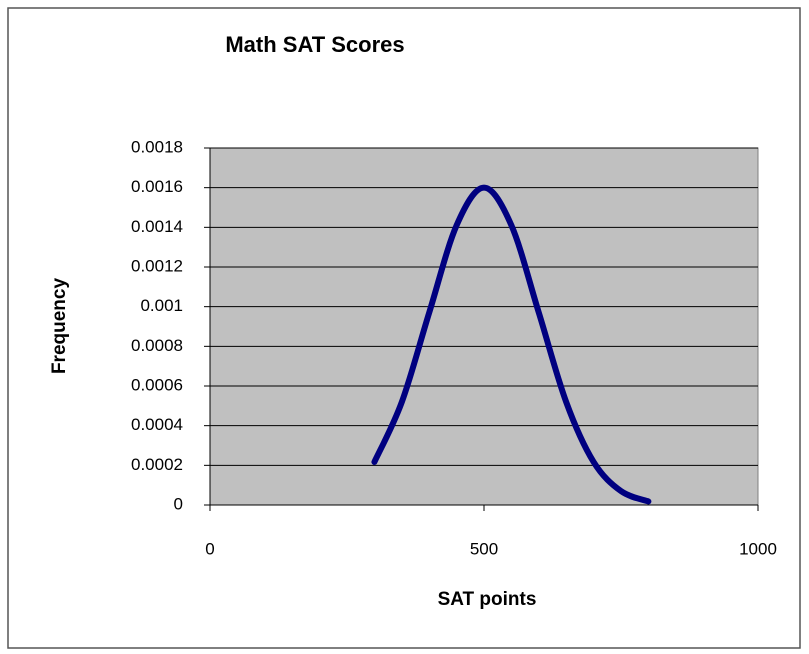 The width and height of the screenshot is (809, 654). What do you see at coordinates (484, 548) in the screenshot?
I see `x-tick-label: 500` at bounding box center [484, 548].